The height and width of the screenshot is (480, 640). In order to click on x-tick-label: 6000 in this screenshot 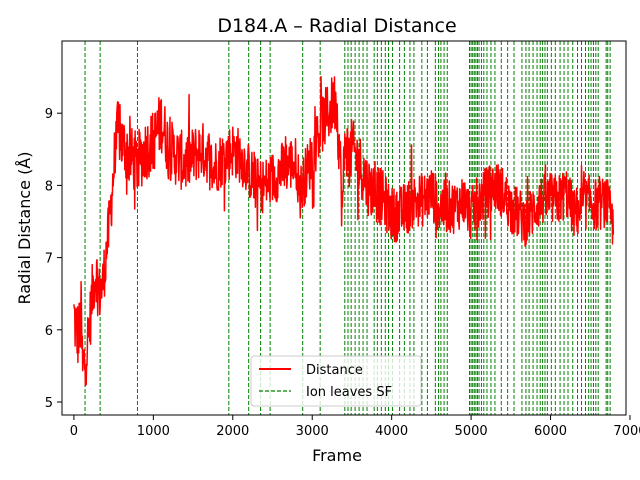, I will do `click(550, 431)`.